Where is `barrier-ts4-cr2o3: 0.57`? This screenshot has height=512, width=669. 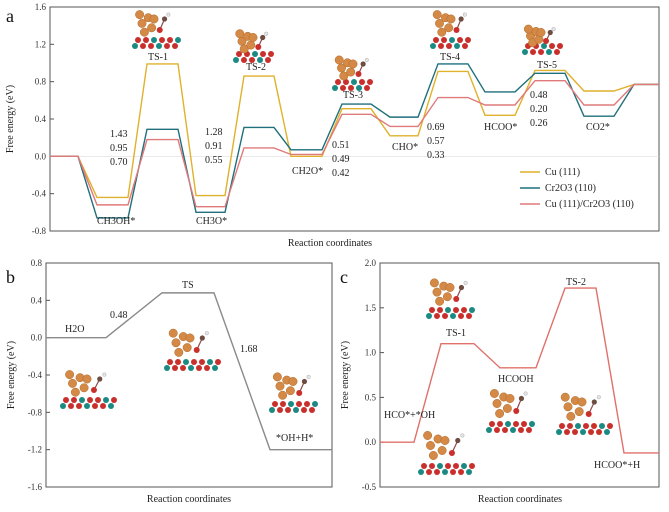 barrier-ts4-cr2o3: 0.57 is located at coordinates (436, 141).